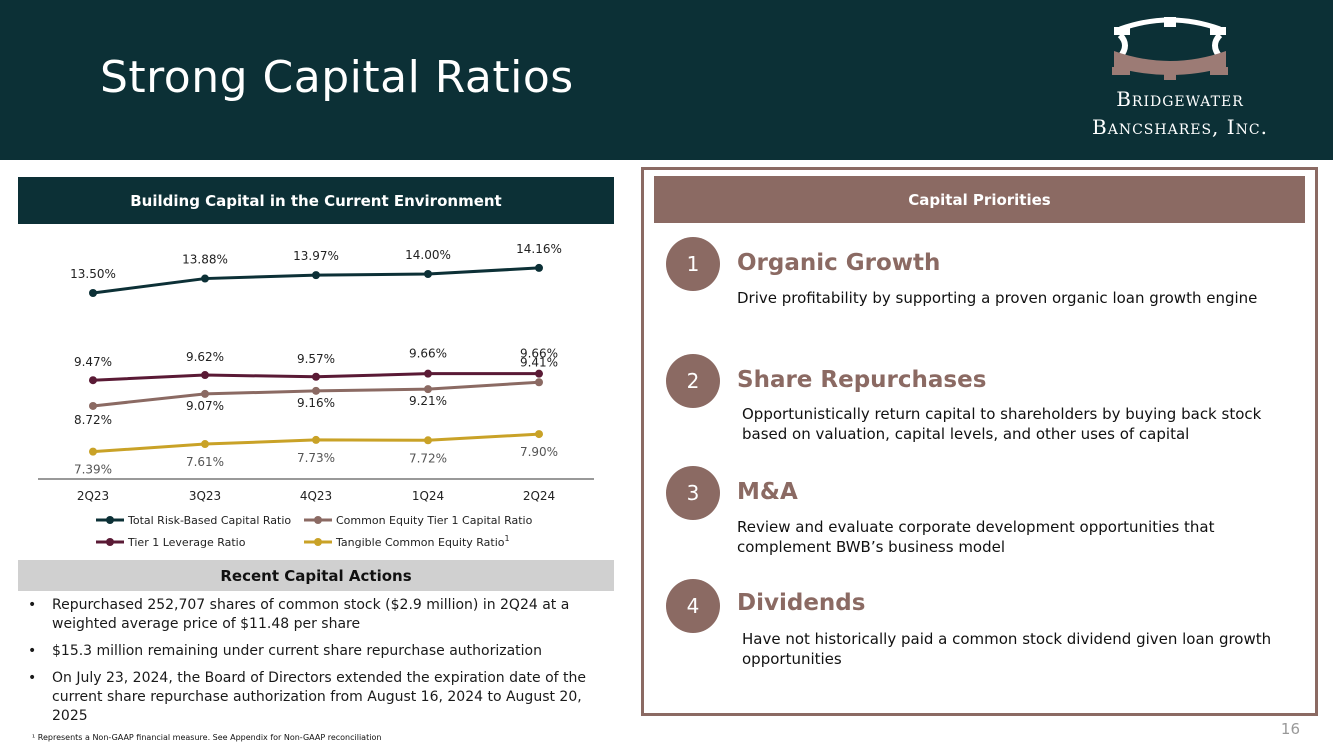 This screenshot has height=749, width=1333. What do you see at coordinates (93, 496) in the screenshot?
I see `x-tick-label-2q23: 2Q23` at bounding box center [93, 496].